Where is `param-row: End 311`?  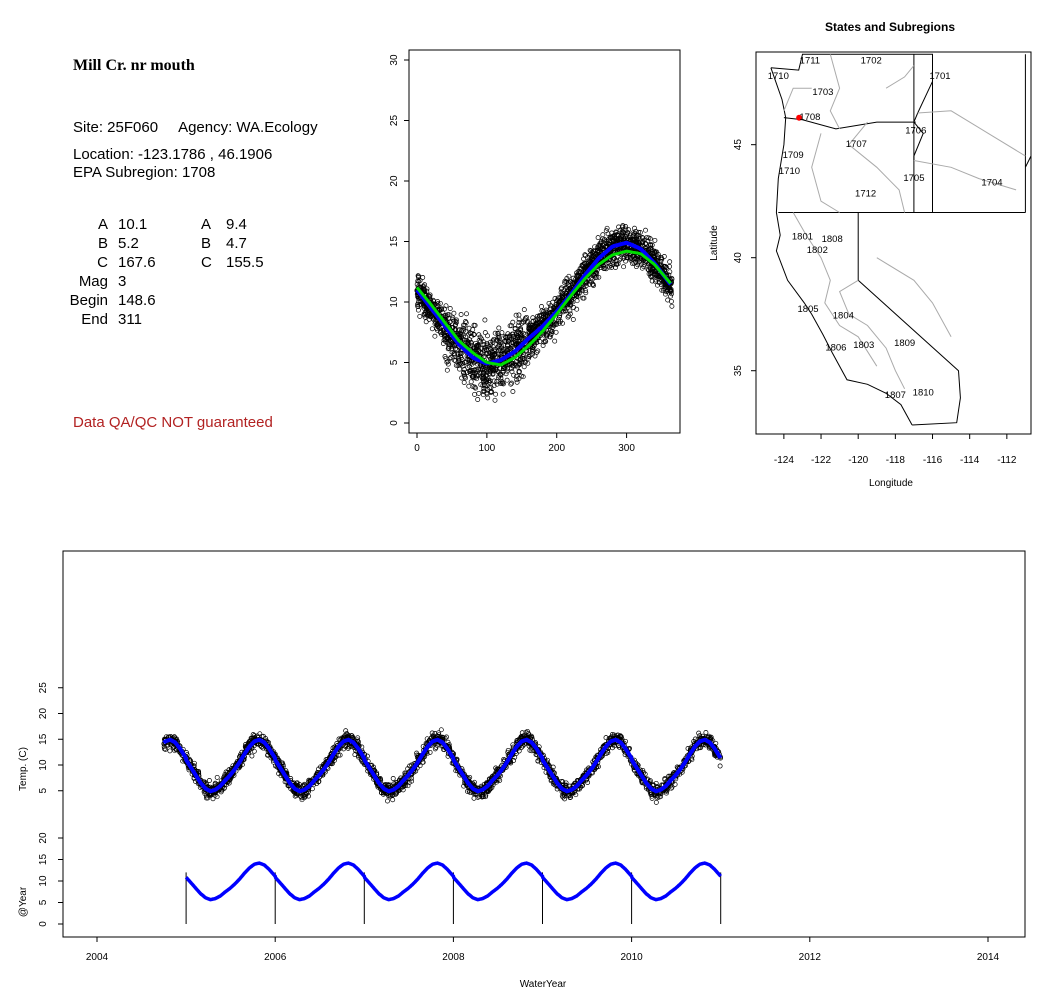
param-row: End 311 is located at coordinates (166, 320).